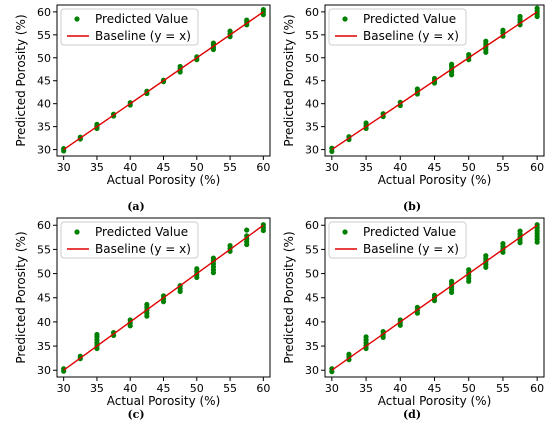 This screenshot has height=431, width=550. I want to click on baseline-line, so click(163, 81).